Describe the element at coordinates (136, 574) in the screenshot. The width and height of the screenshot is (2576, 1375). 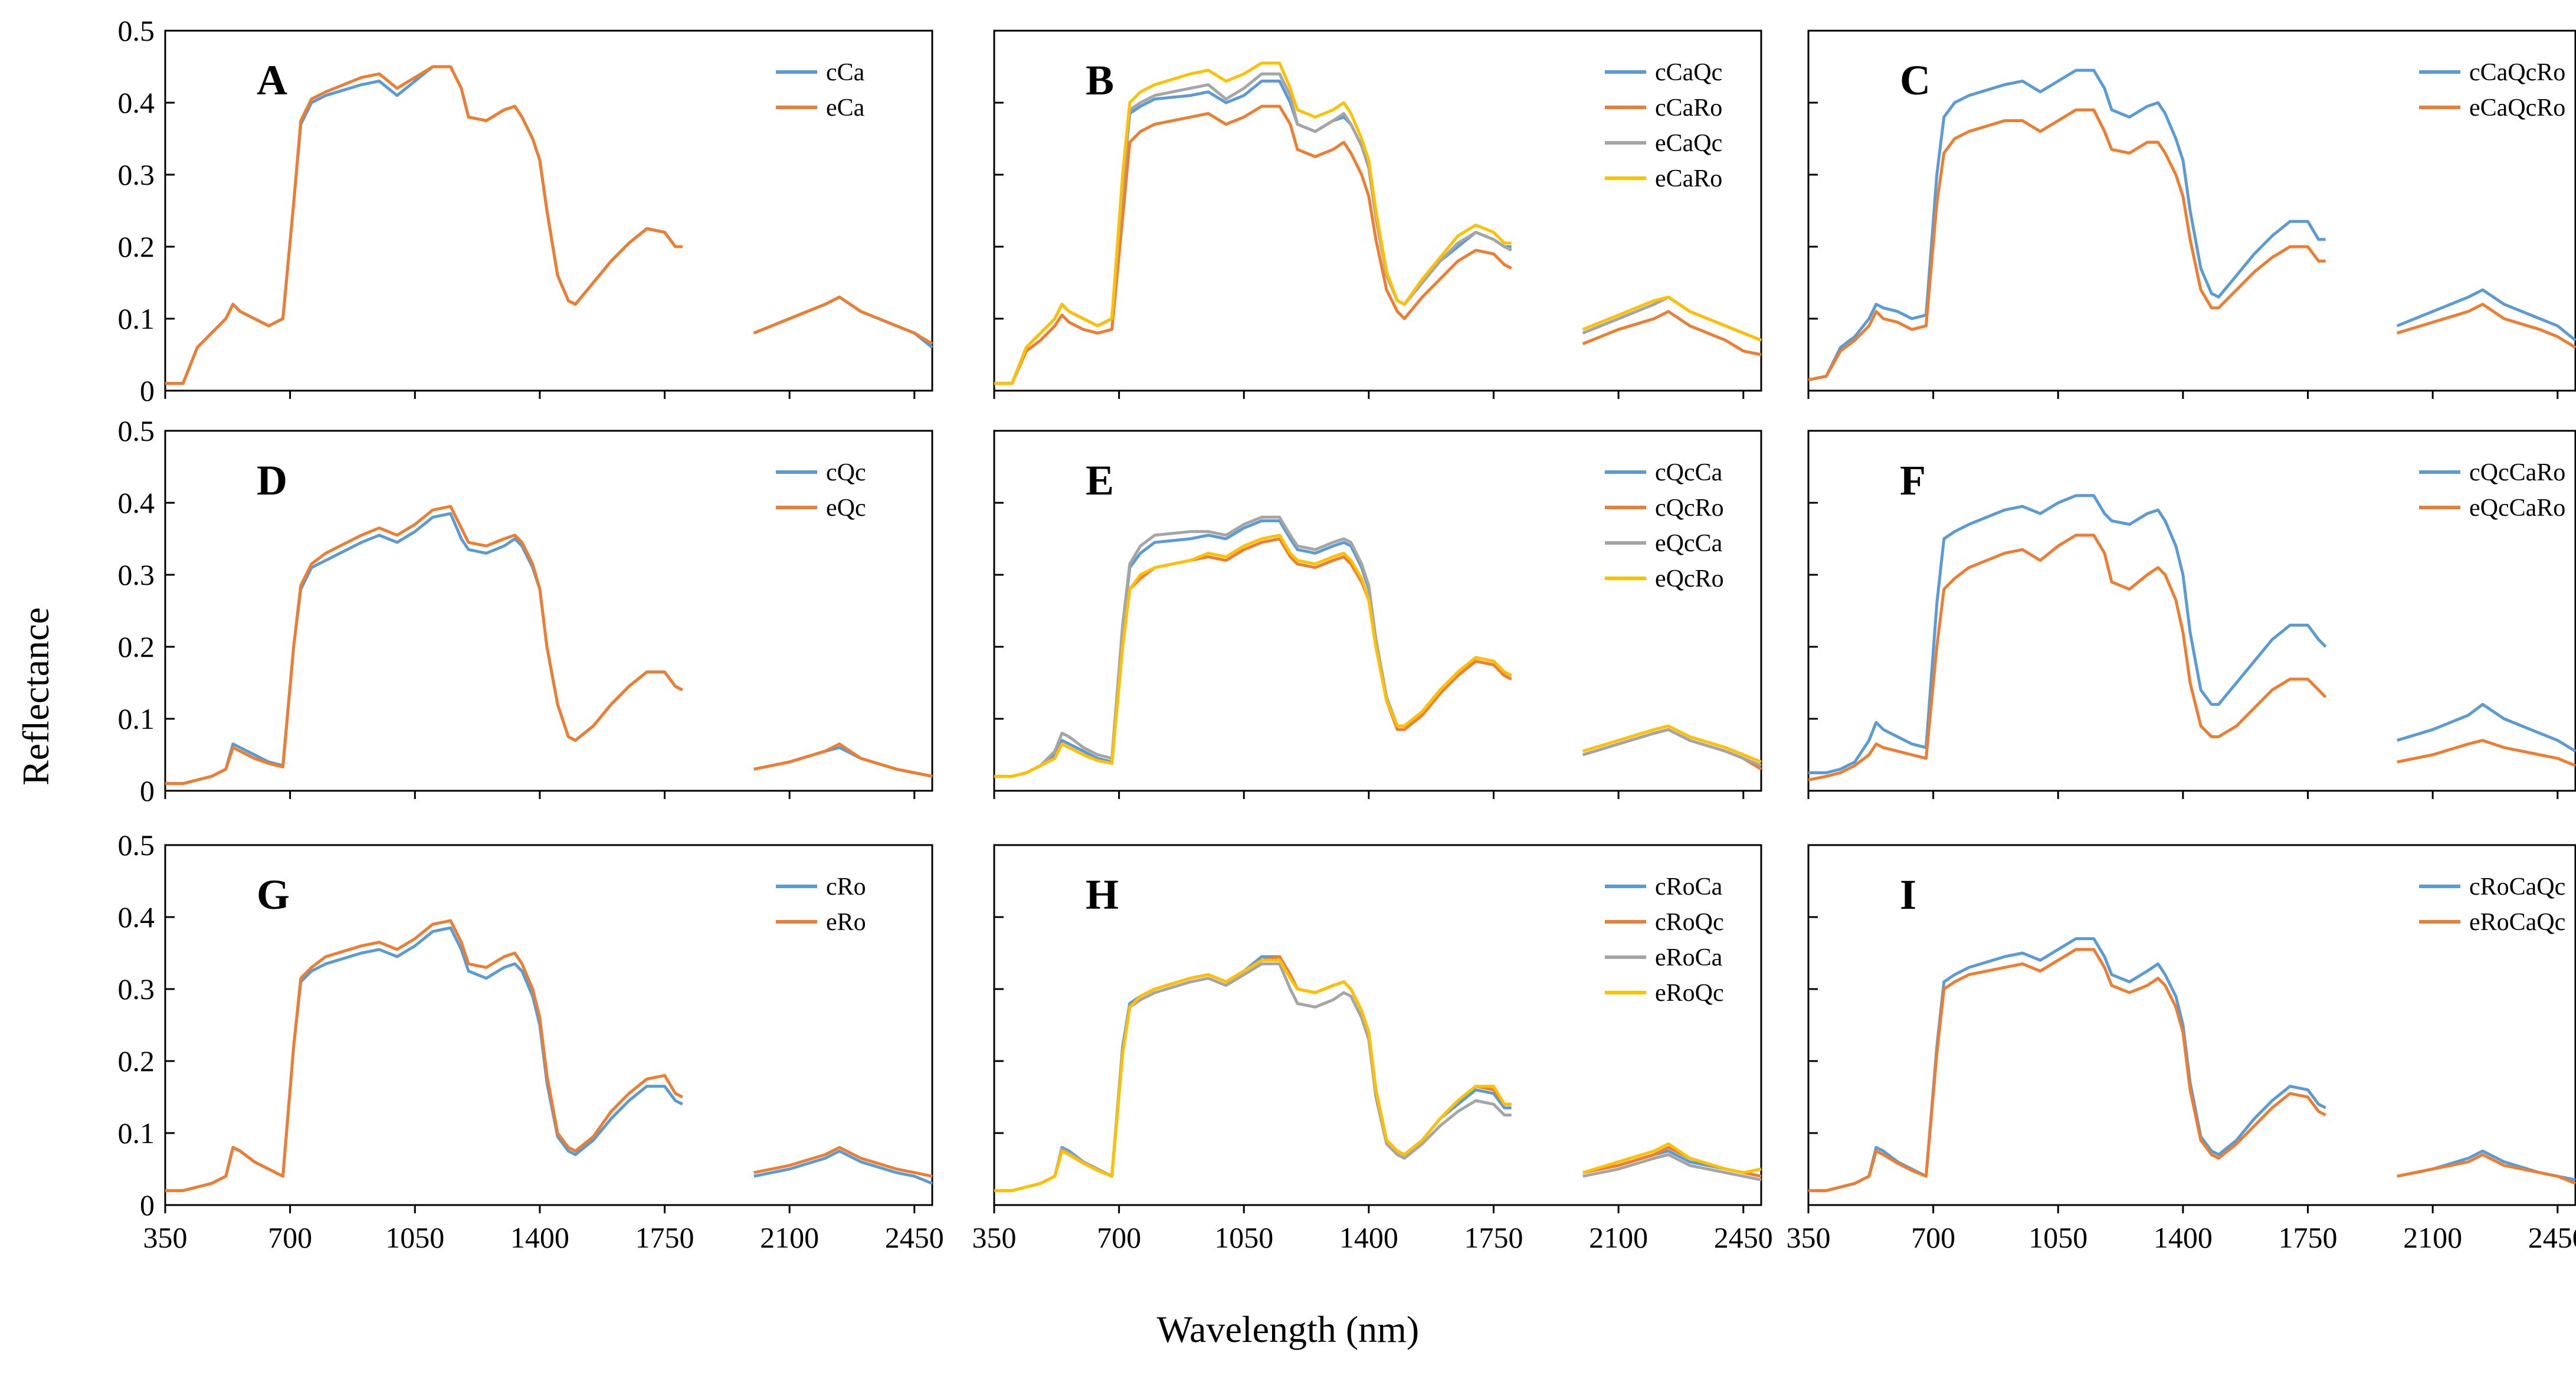
I see `panel-d-y-tick-label: 0.3` at that location.